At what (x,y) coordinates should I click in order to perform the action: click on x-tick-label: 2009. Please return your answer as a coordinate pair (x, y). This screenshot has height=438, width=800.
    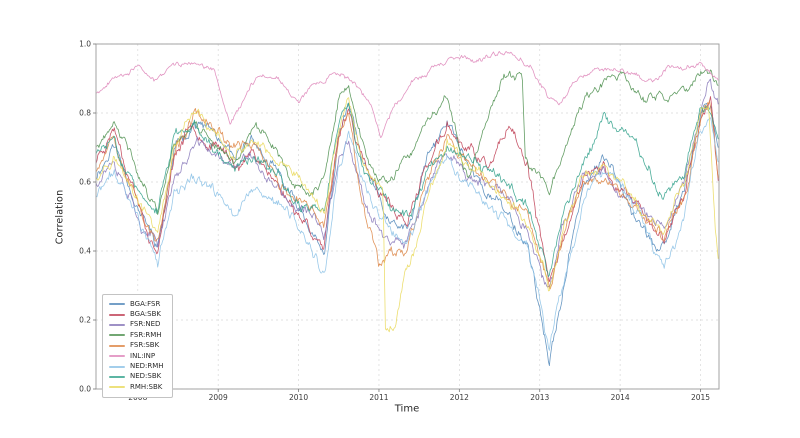
    Looking at the image, I should click on (218, 397).